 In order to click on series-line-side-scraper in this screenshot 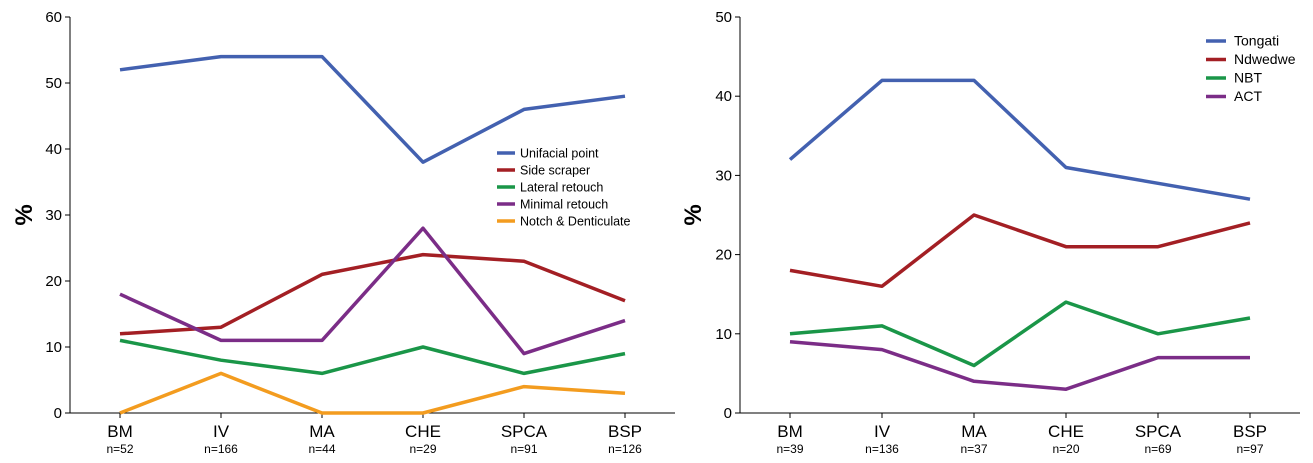, I will do `click(372, 294)`.